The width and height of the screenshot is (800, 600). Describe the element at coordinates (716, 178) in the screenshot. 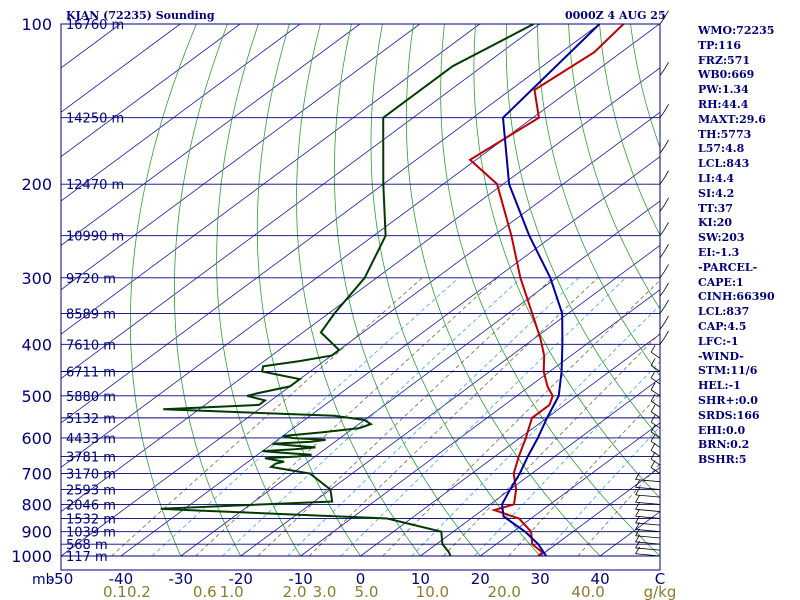

I see `index-item: LI:4.4` at that location.